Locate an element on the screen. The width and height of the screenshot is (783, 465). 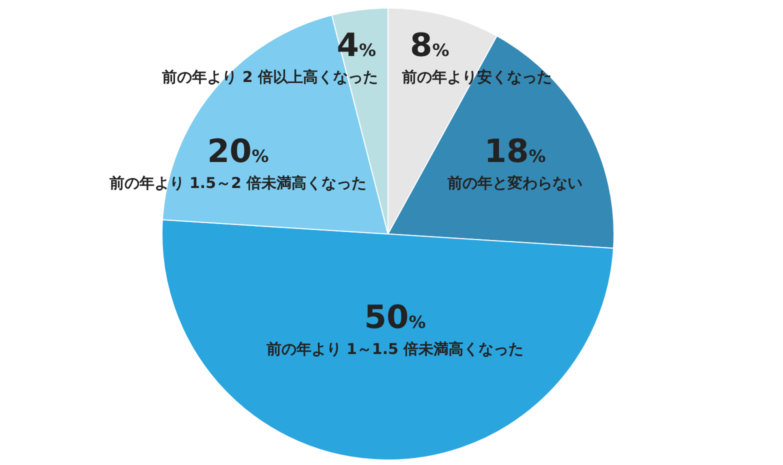
slice-label: 前の年と変わらない is located at coordinates (514, 183).